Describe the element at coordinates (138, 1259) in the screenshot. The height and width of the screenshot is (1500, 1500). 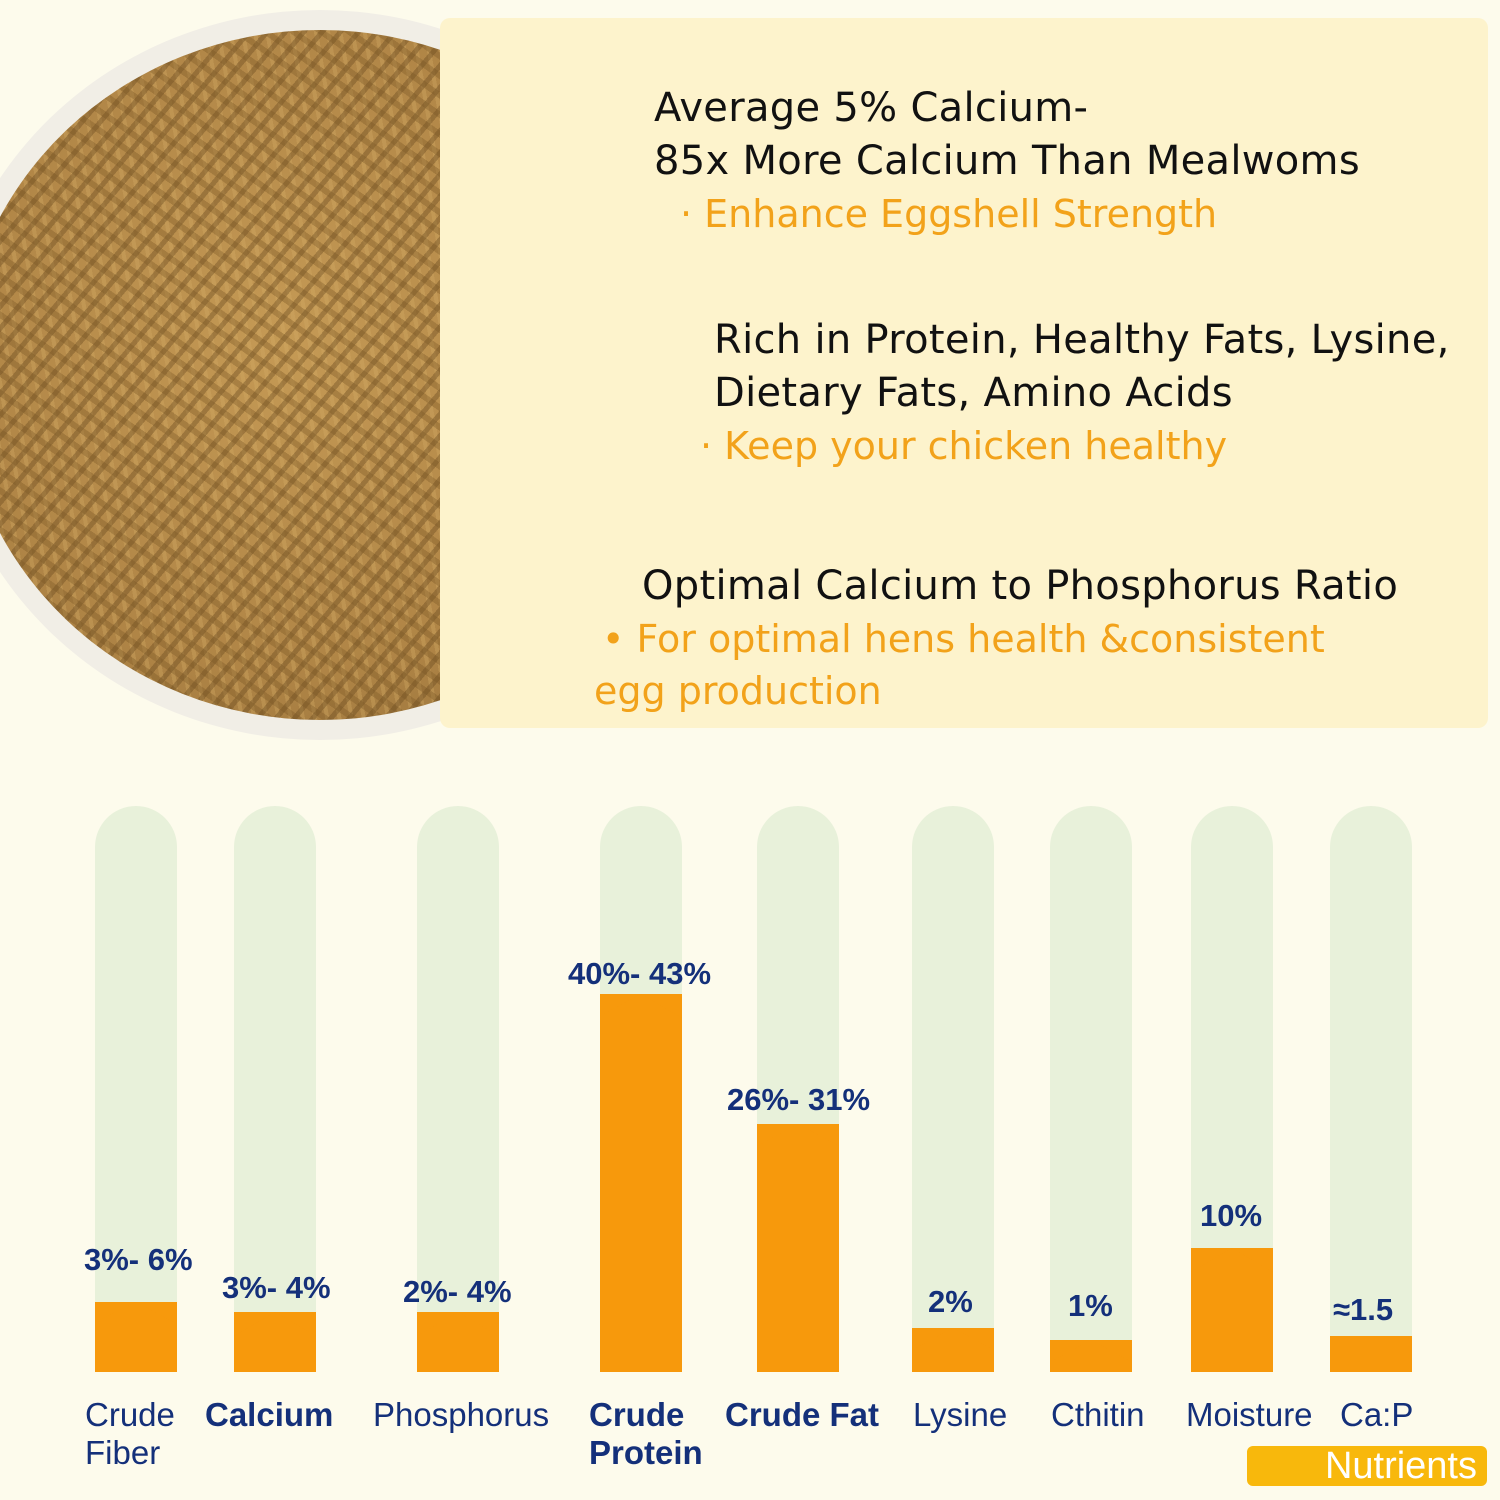
I see `value-label: 3%- 6%` at that location.